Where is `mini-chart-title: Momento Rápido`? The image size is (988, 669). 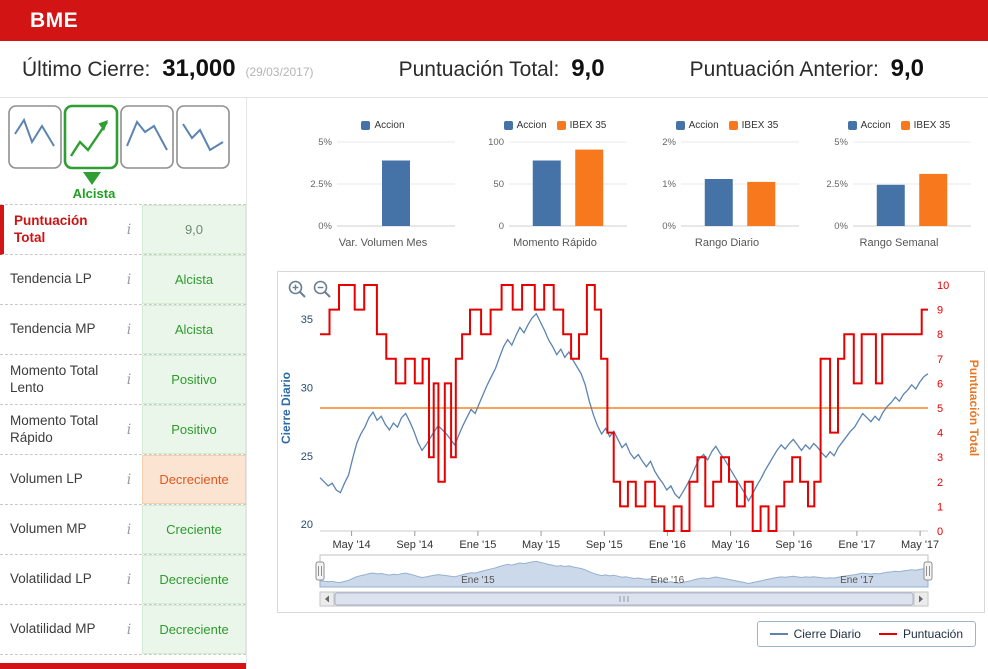 mini-chart-title: Momento Rápido is located at coordinates (555, 243).